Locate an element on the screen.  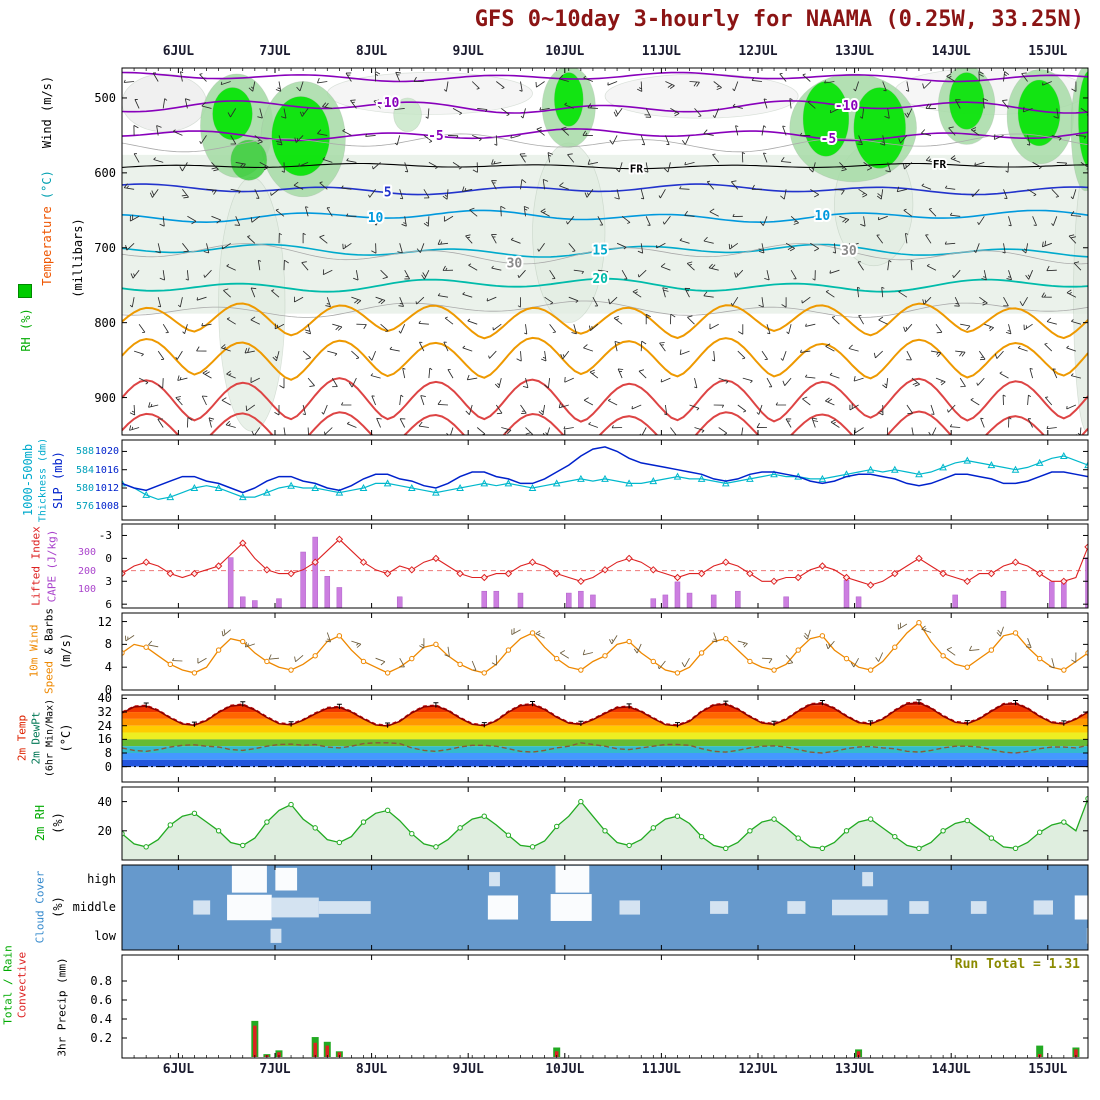
svg-text: 30 is located at coordinates (849, 251).